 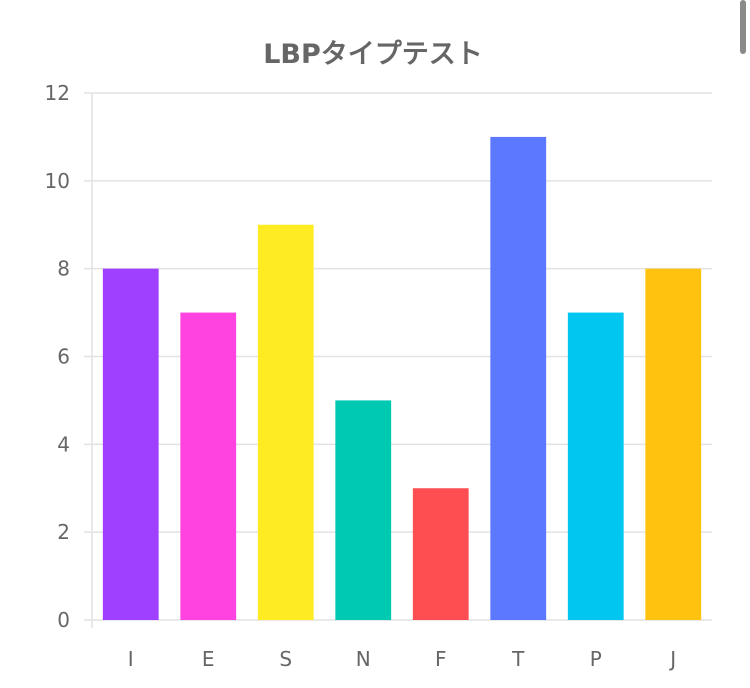 I want to click on y-tick-label: 0, so click(x=63, y=620).